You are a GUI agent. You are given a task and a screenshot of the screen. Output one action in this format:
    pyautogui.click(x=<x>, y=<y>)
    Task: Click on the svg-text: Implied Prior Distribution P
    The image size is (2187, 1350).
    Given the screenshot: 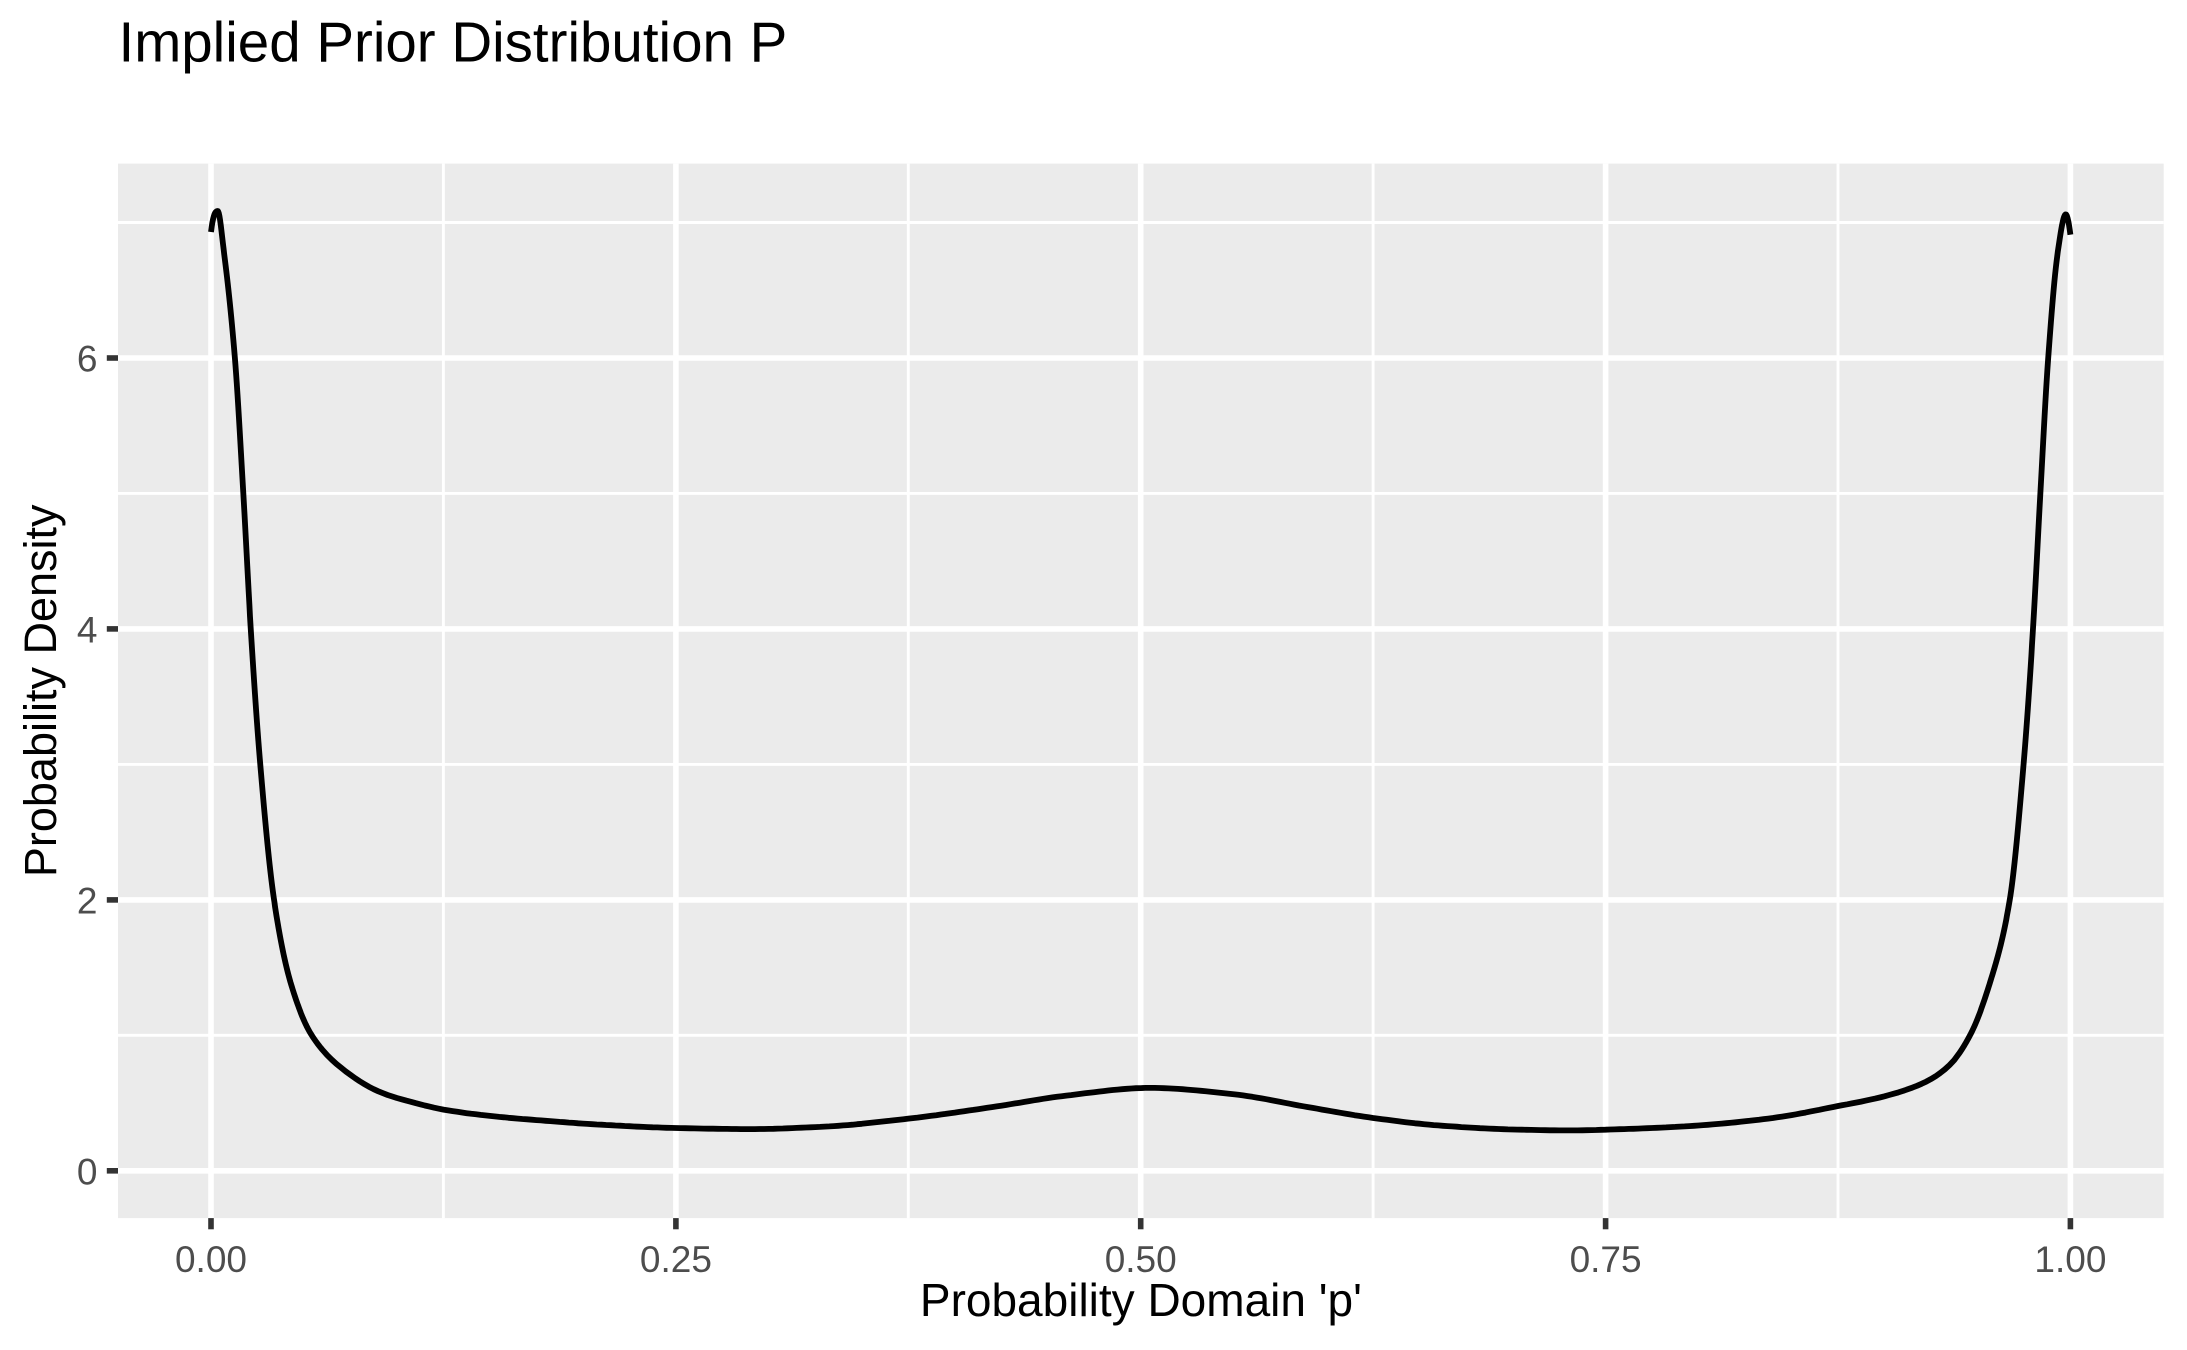 What is the action you would take?
    pyautogui.click(x=453, y=42)
    